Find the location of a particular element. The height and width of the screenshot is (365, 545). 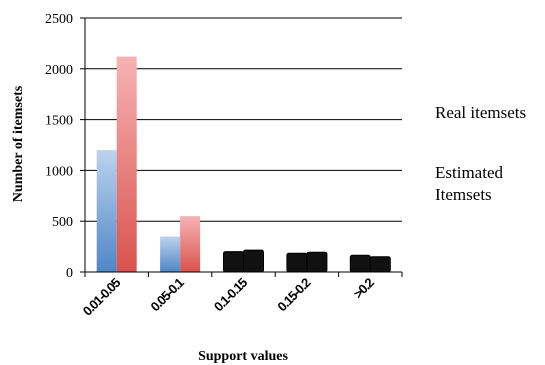

legend: Real itemsets Estimated Itemsets is located at coordinates (480, 153).